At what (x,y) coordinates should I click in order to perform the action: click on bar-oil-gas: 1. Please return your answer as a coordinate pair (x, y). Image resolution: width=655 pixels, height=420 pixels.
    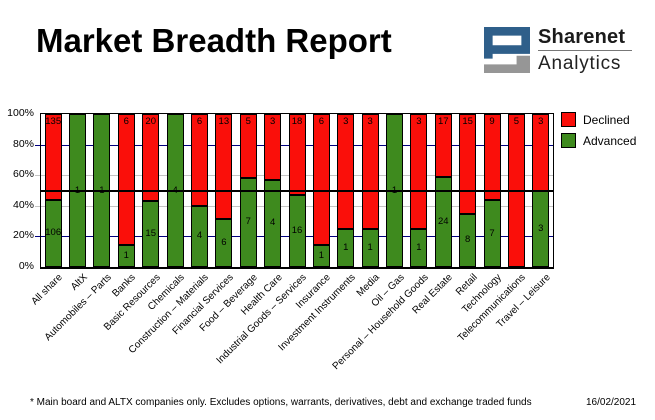
    Looking at the image, I should click on (395, 190).